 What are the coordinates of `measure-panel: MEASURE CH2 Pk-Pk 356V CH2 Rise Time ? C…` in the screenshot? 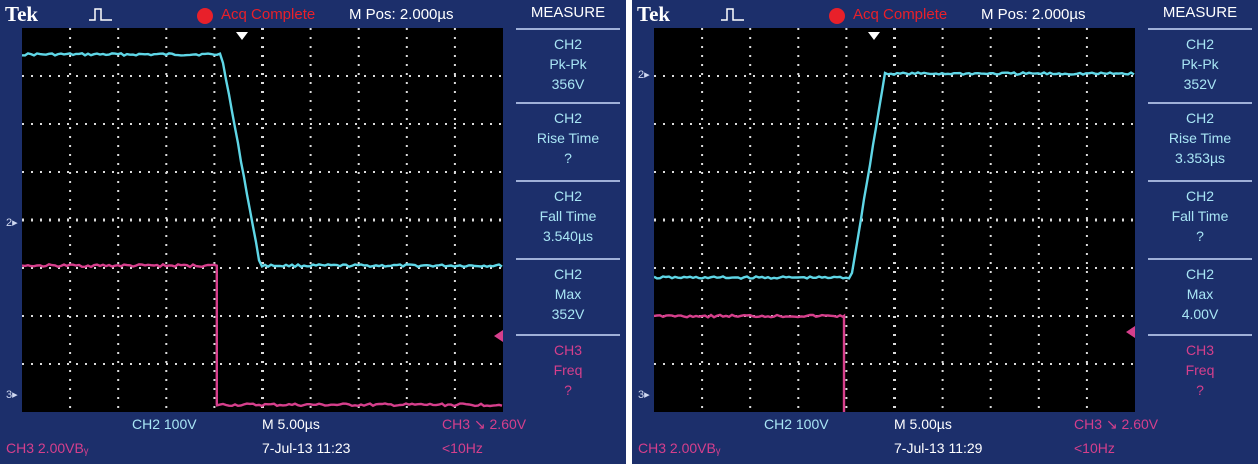 It's located at (568, 206).